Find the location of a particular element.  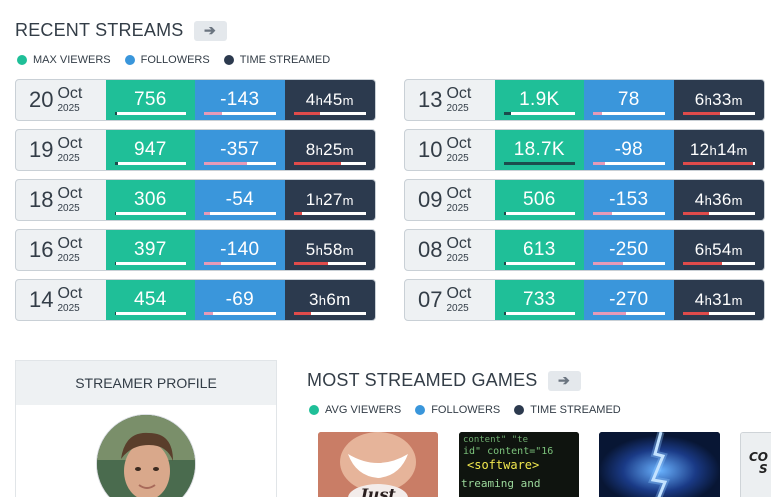

stream-row: 16 Oct 2025 397 -140 5h58m is located at coordinates (195, 250).